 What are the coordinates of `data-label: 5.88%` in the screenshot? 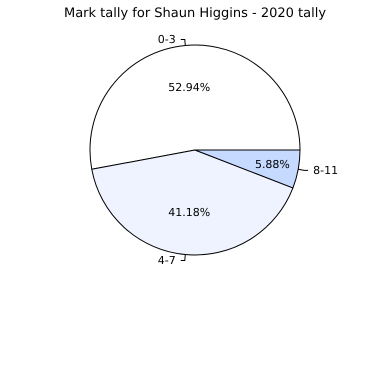 It's located at (272, 164).